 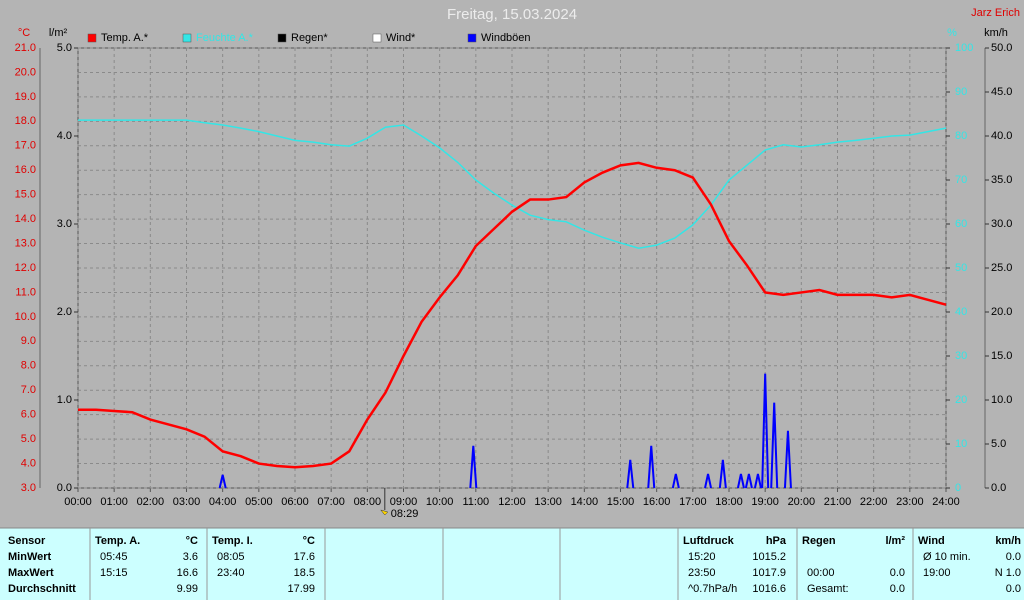 What do you see at coordinates (506, 38) in the screenshot?
I see `legend-label: Windböen` at bounding box center [506, 38].